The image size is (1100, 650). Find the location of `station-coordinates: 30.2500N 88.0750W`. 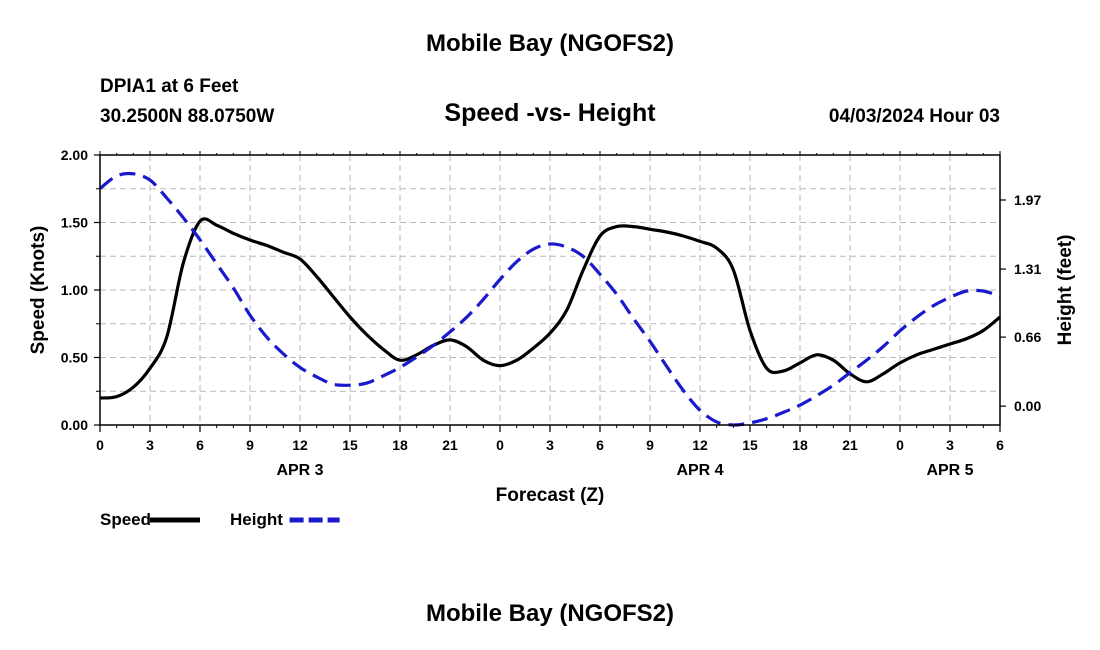

station-coordinates: 30.2500N 88.0750W is located at coordinates (187, 116).